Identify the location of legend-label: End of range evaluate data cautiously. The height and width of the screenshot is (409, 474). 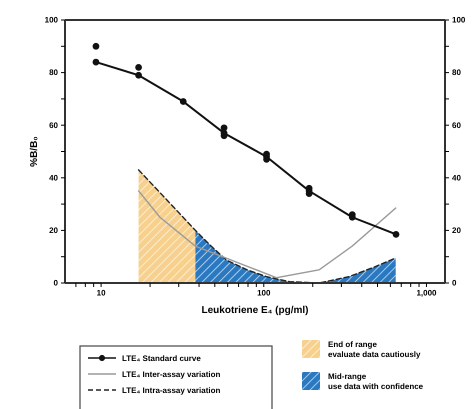
(375, 349).